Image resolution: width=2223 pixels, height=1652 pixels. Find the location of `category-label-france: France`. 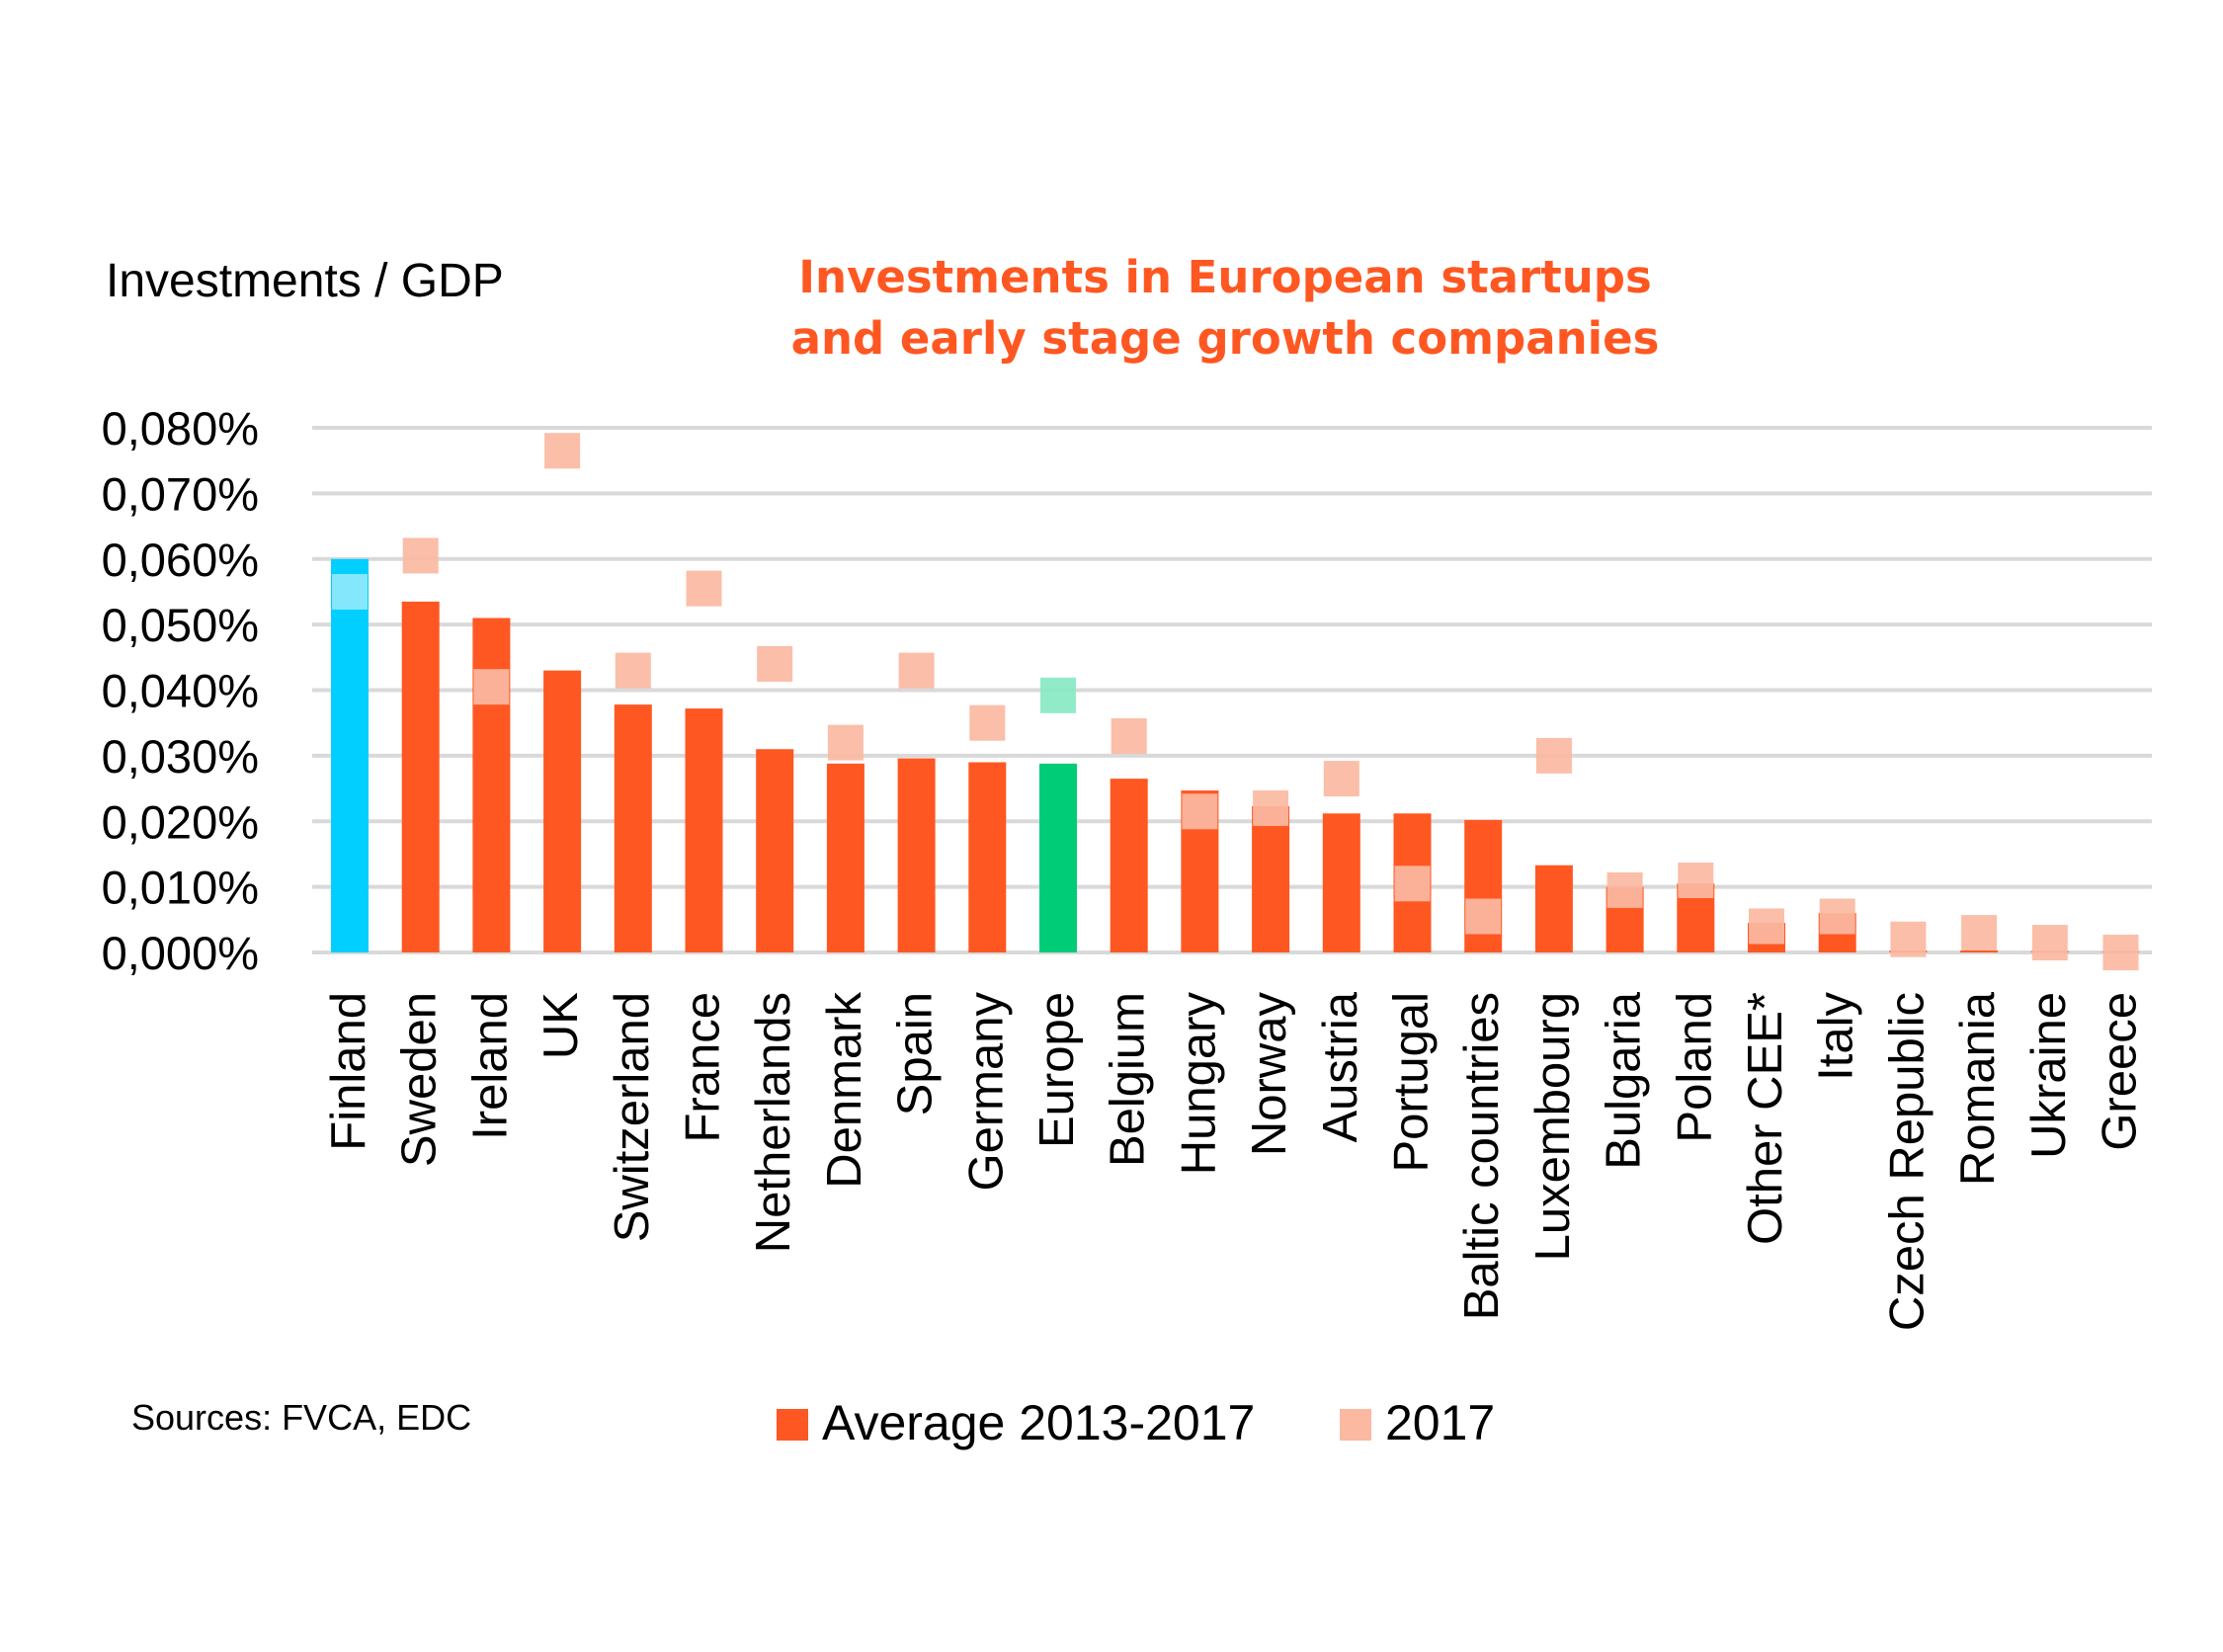

category-label-france: France is located at coordinates (703, 1067).